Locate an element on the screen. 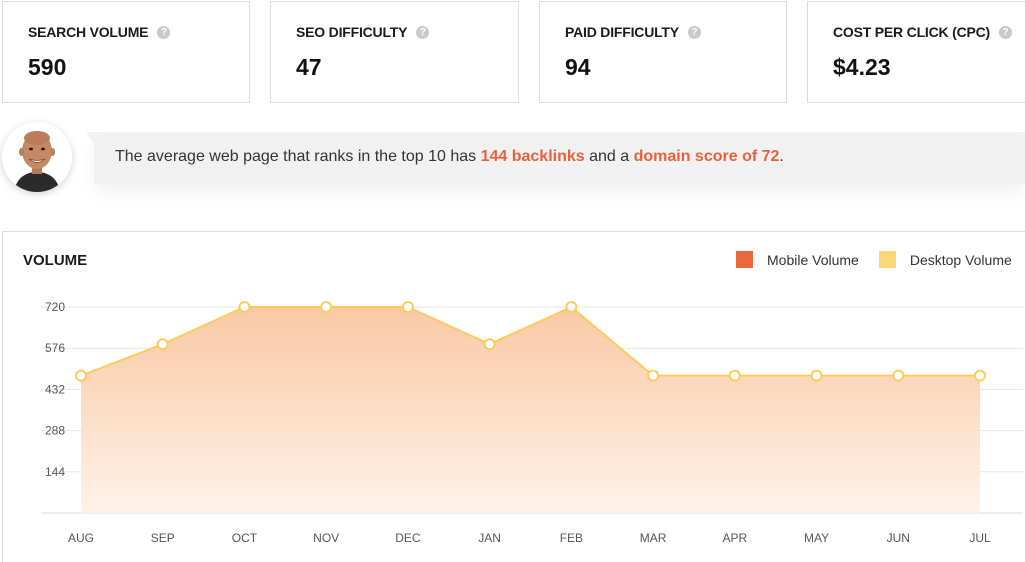 Image resolution: width=1025 pixels, height=562 pixels. paid-difficulty-value: 94 is located at coordinates (578, 67).